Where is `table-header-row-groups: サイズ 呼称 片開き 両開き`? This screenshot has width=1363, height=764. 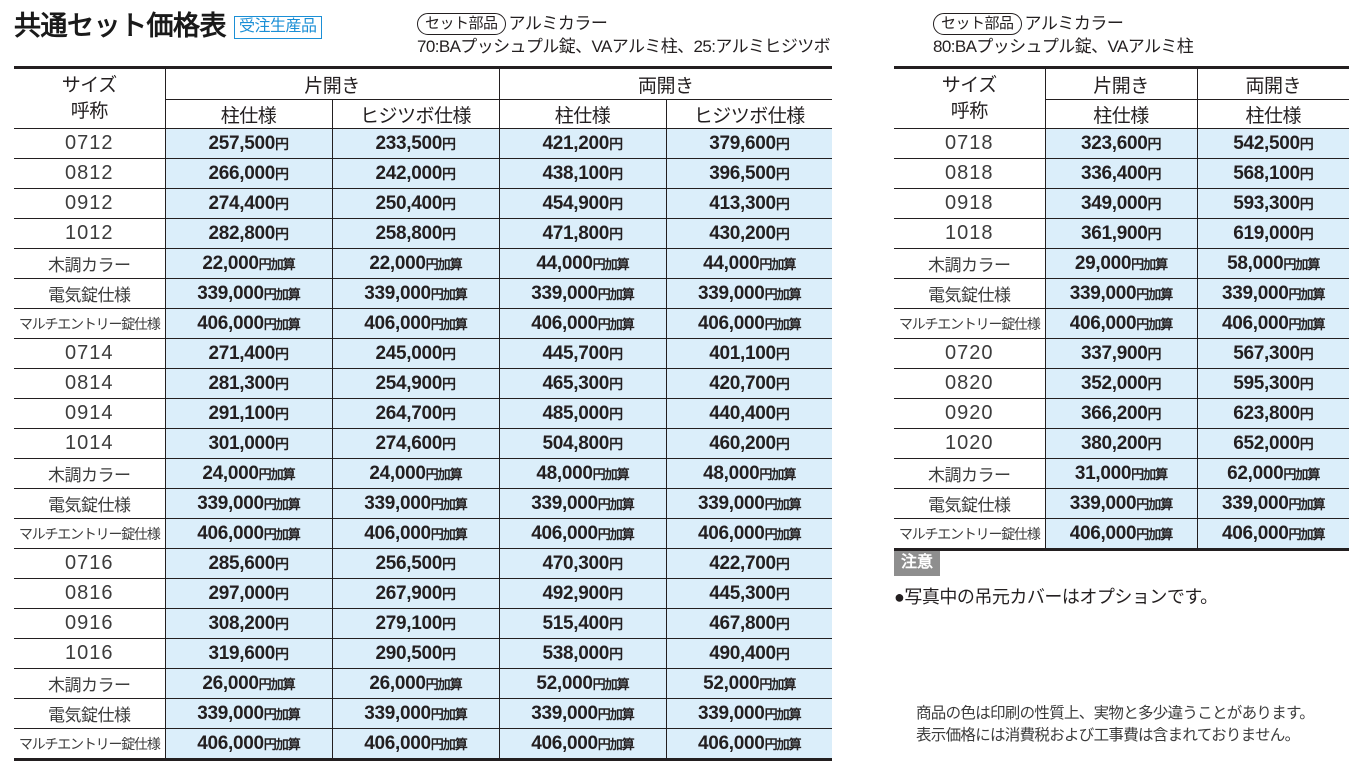
table-header-row-groups: サイズ 呼称 片開き 両開き is located at coordinates (423, 97).